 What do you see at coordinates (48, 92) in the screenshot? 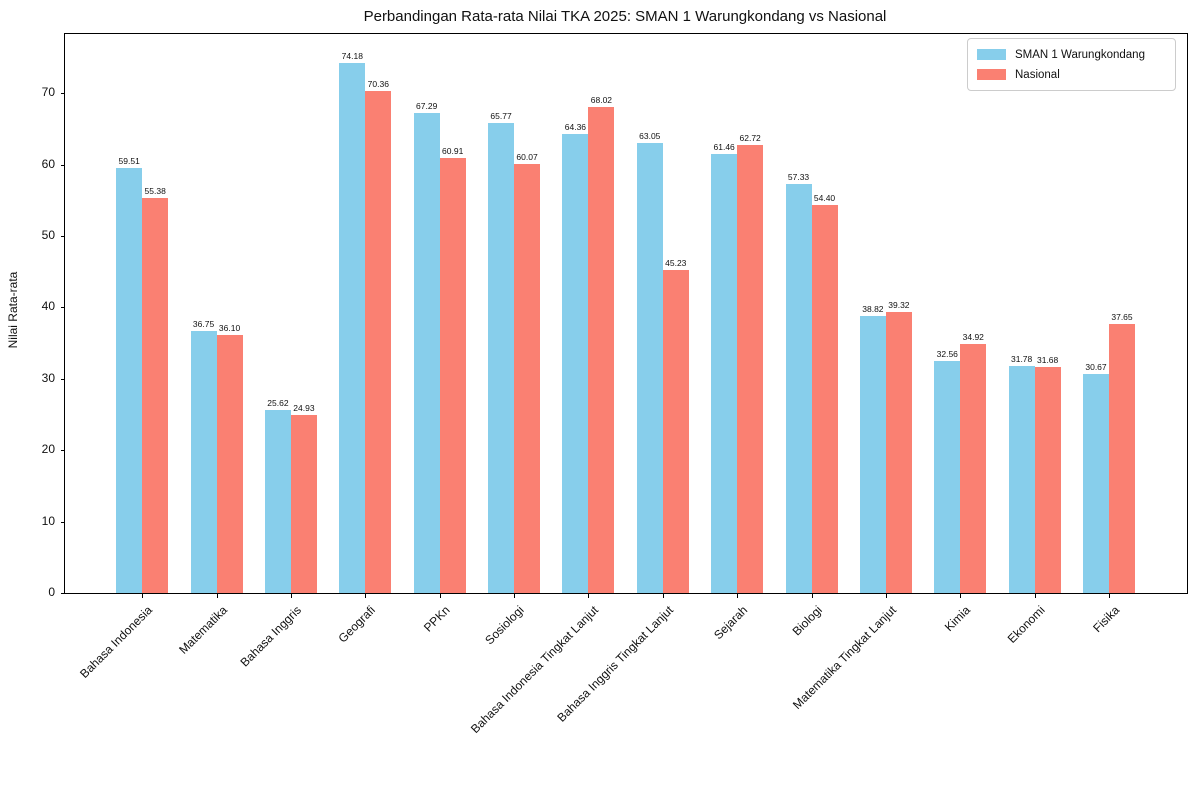
I see `y-tick-label: 70` at bounding box center [48, 92].